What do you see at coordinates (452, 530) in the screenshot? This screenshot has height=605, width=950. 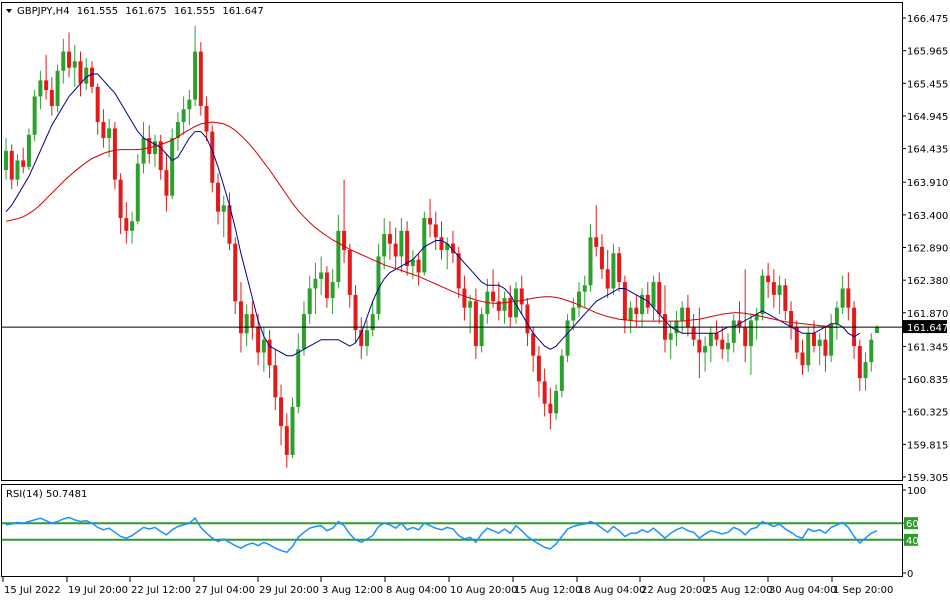 I see `rsi-panel` at bounding box center [452, 530].